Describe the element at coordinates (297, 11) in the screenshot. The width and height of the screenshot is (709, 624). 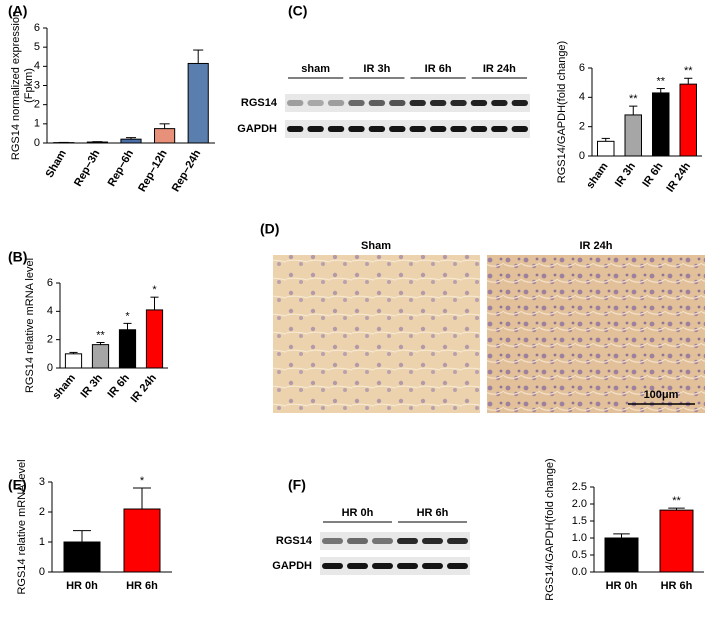
I see `panel-label: (C)` at that location.